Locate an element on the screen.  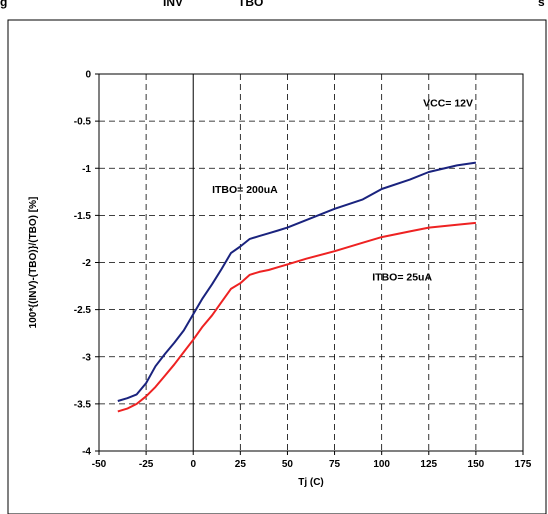
header-fragment-tbo: TBO is located at coordinates (250, 4).